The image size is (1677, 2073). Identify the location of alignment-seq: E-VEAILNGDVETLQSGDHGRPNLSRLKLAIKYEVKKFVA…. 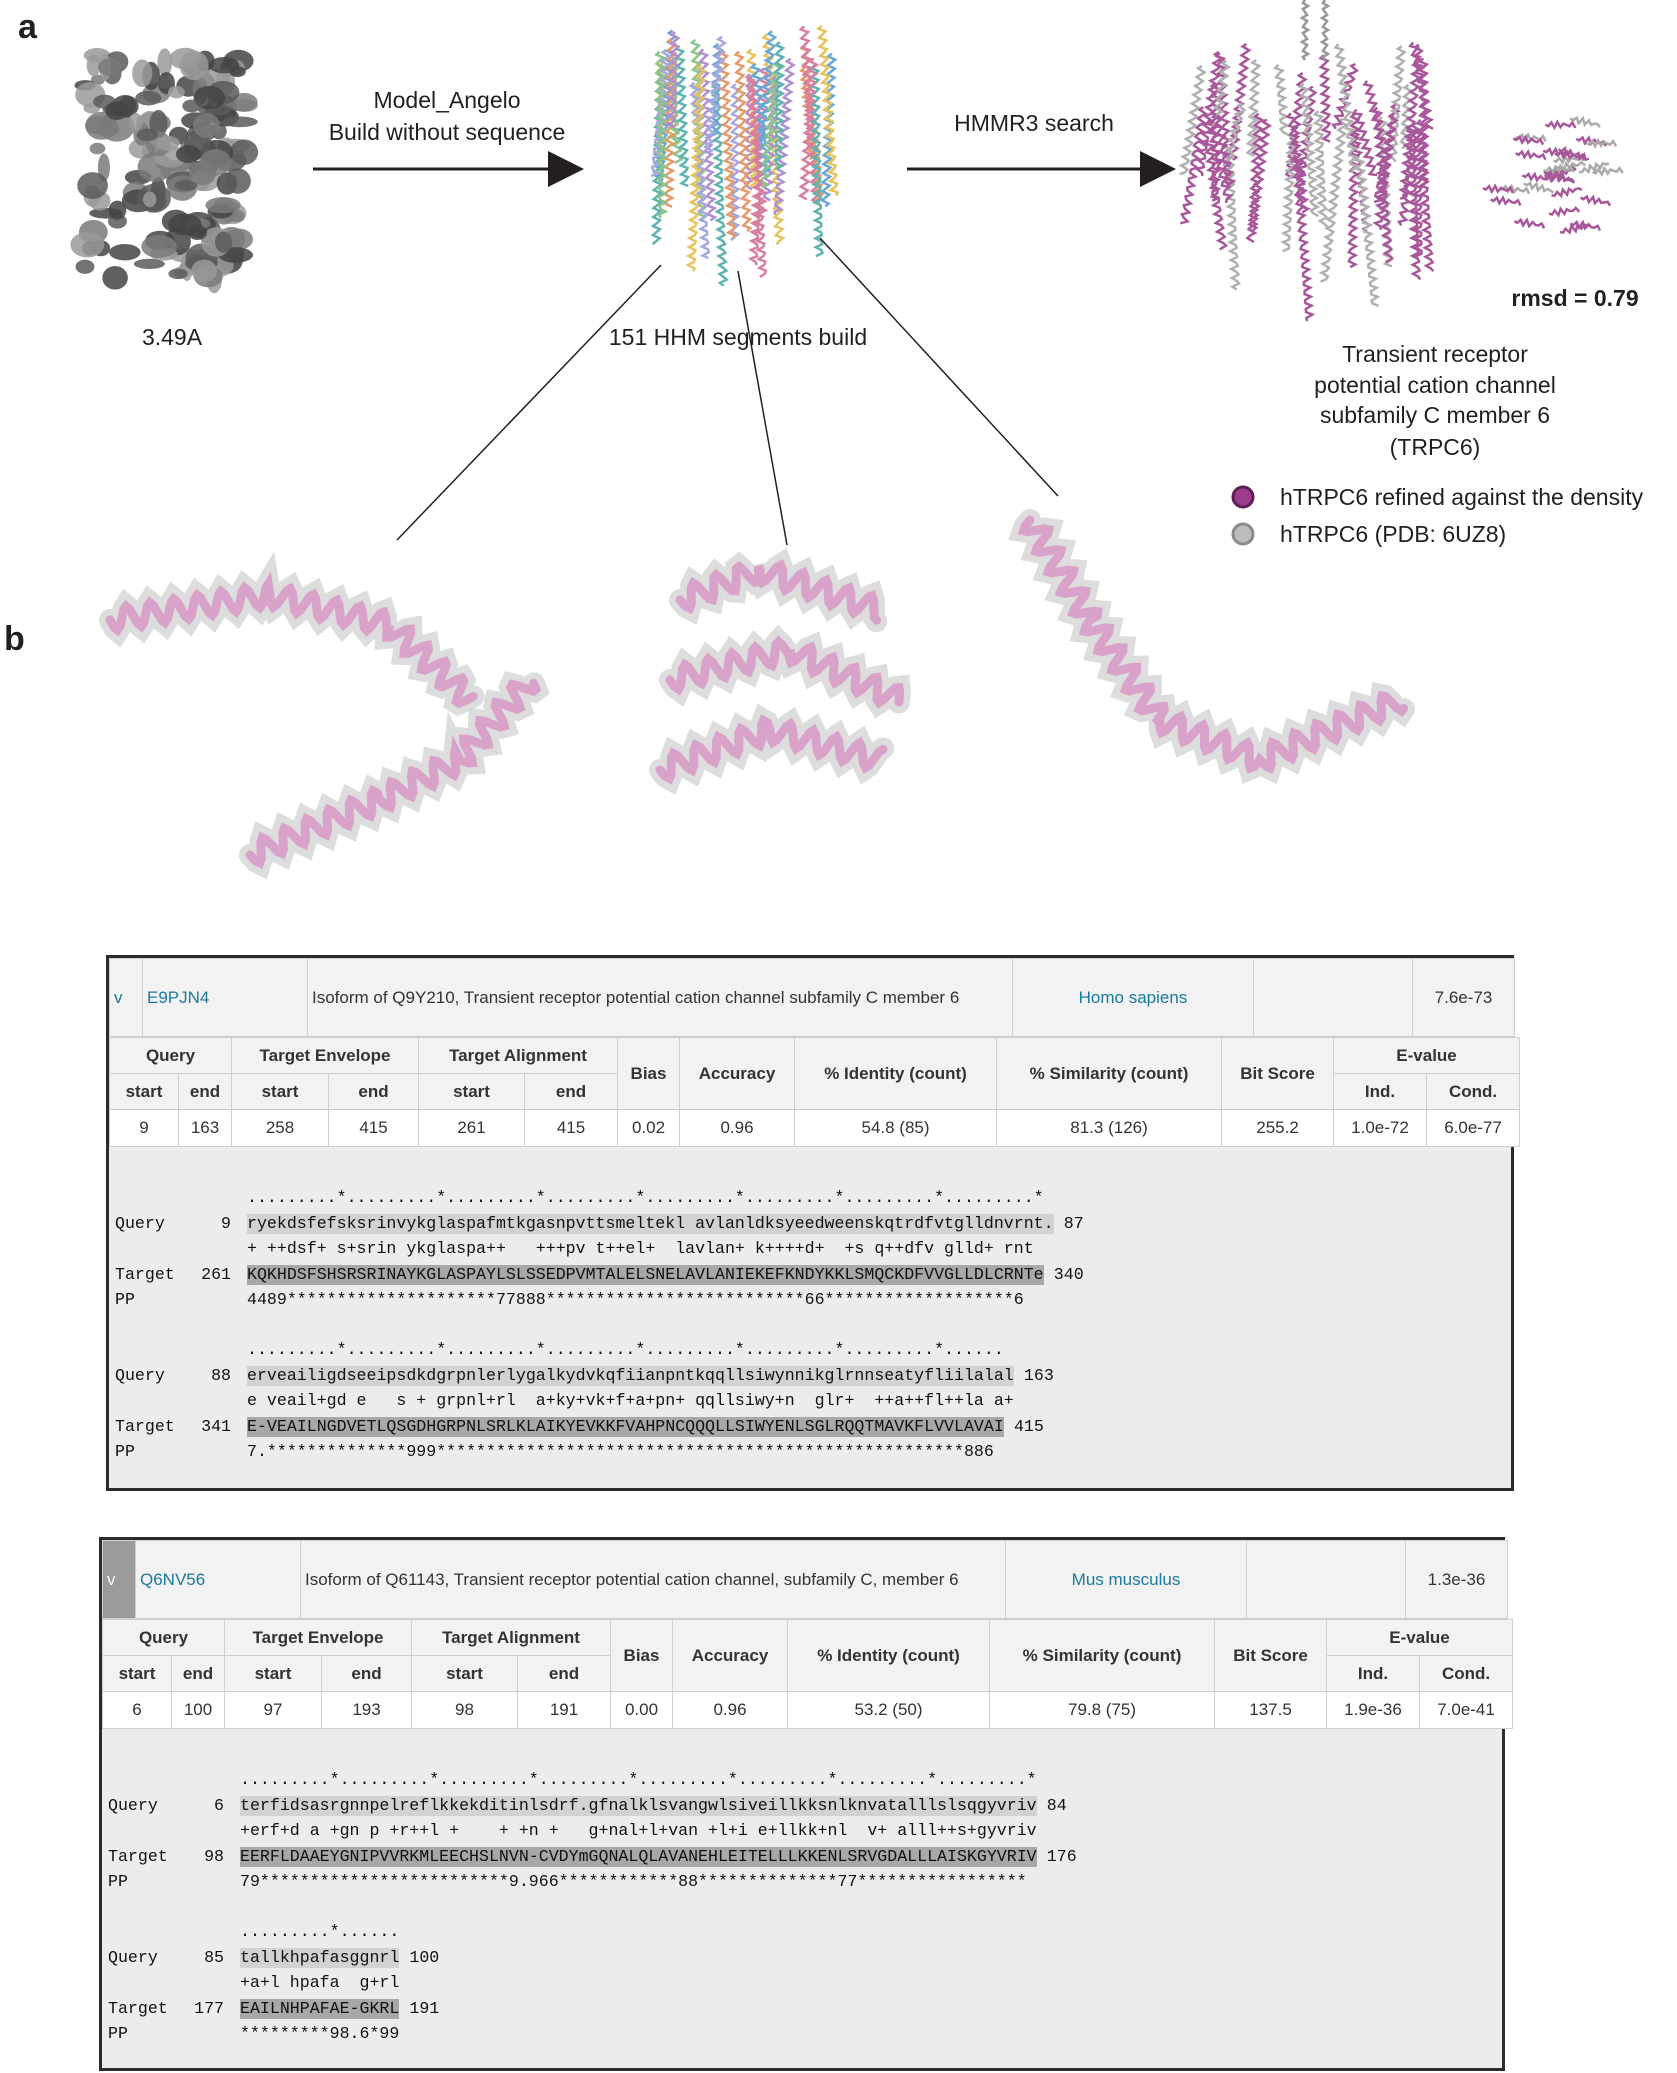
(625, 1426).